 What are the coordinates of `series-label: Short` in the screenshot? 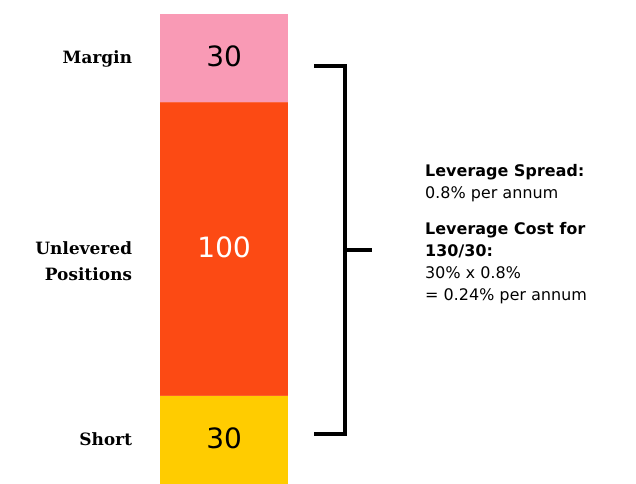 It's located at (105, 440).